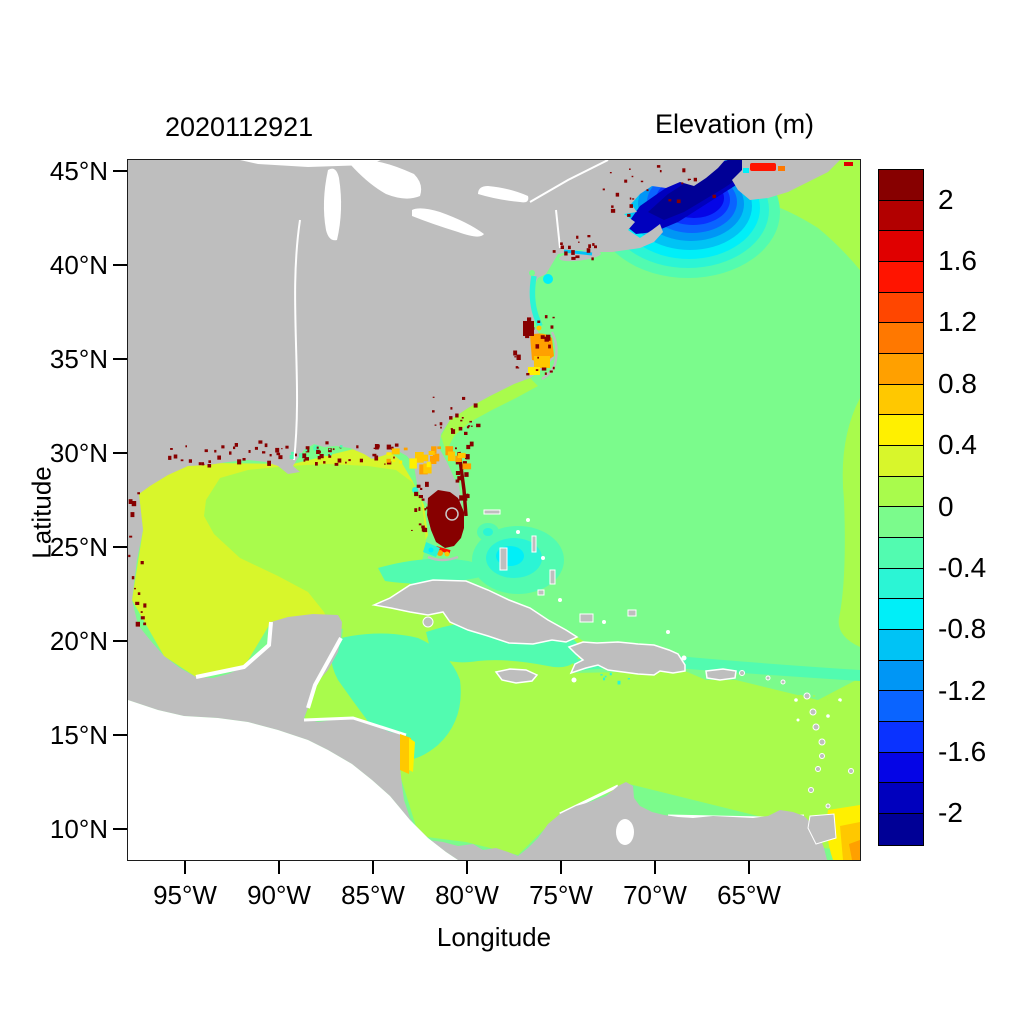 This screenshot has height=1024, width=1024. What do you see at coordinates (626, 658) in the screenshot?
I see `land-hispaniola` at bounding box center [626, 658].